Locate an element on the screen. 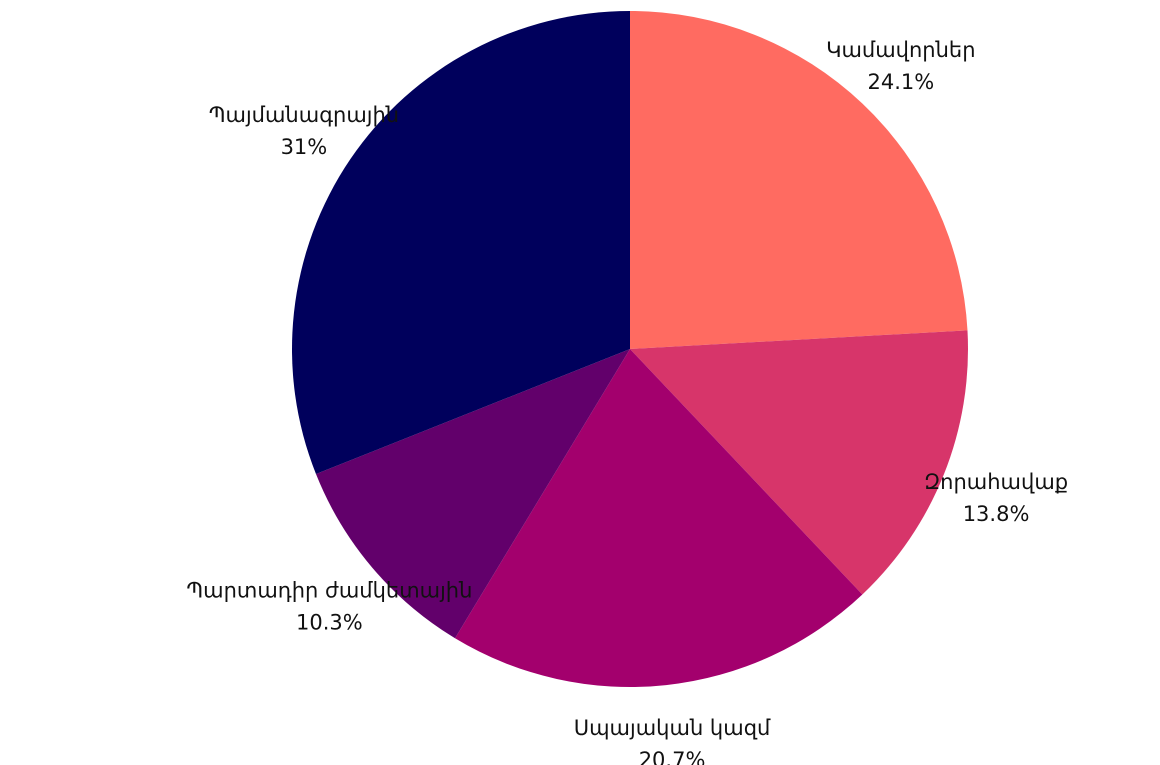 Image resolution: width=1160 pixels, height=765 pixels. slice-category-label: Պարտադիր ժամկետային is located at coordinates (329, 591).